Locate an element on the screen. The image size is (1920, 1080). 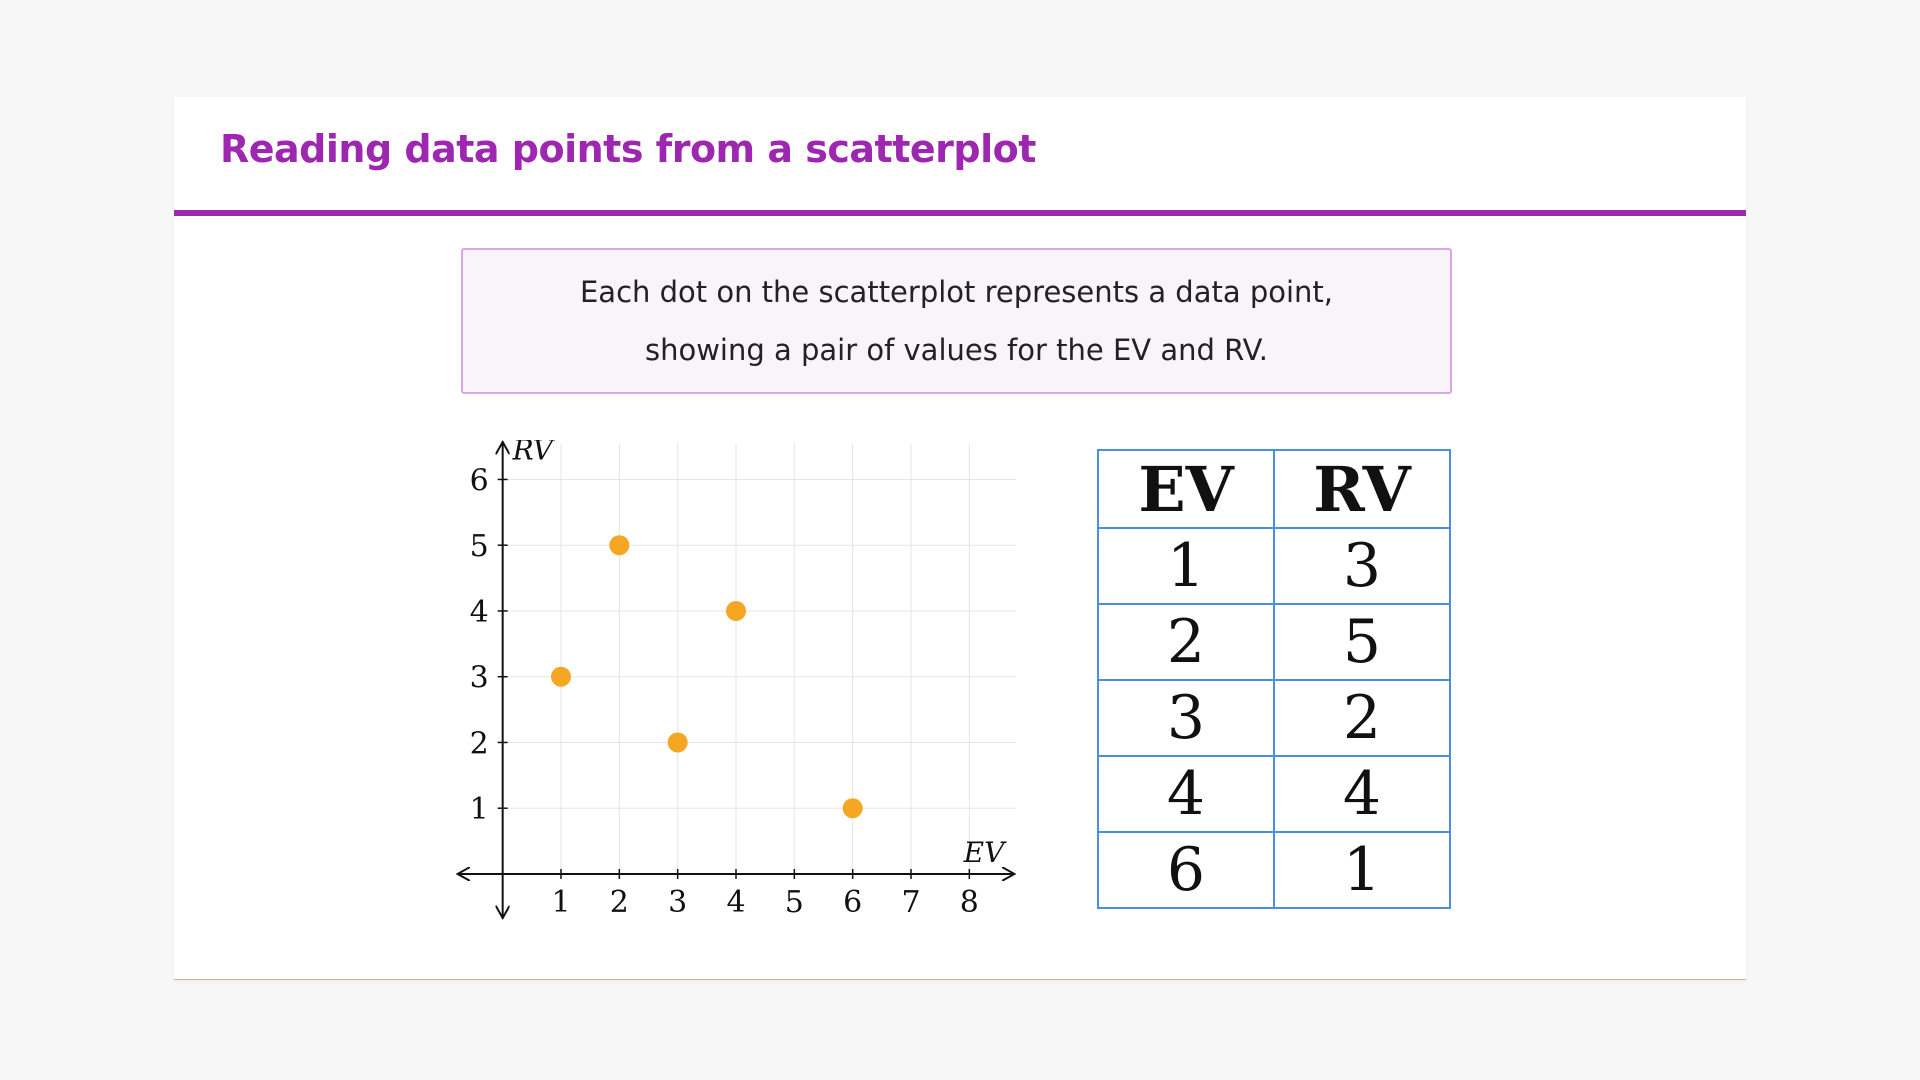
y-tick-label: 5 is located at coordinates (479, 546).